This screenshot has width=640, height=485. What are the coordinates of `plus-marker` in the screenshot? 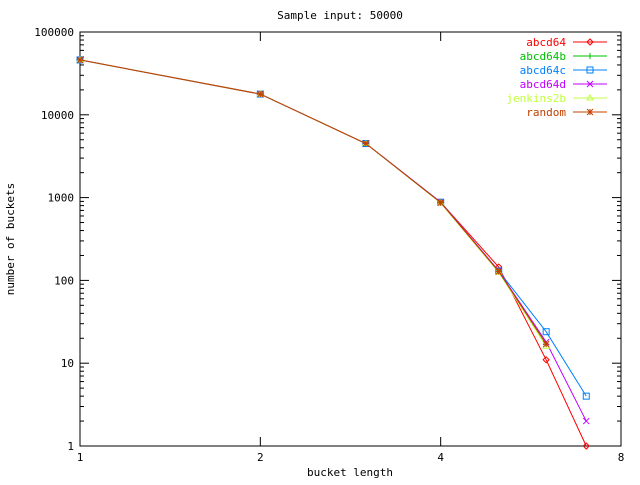 It's located at (590, 56).